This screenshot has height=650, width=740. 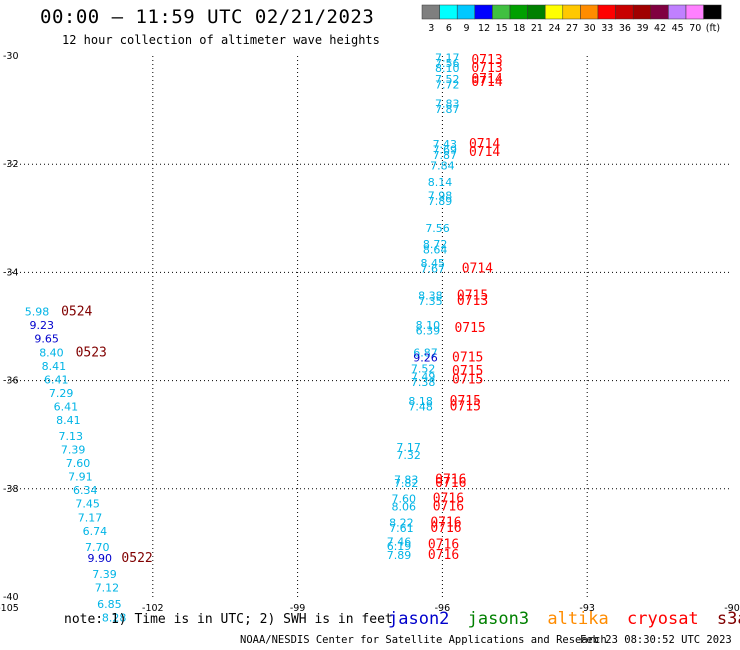 I want to click on wave-height-label: 6.87, so click(x=425, y=352).